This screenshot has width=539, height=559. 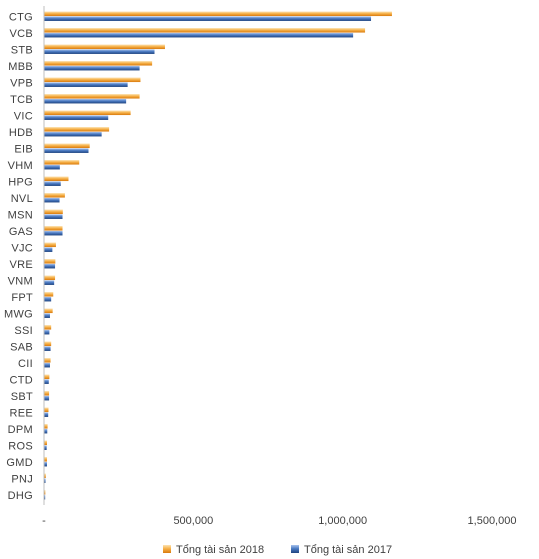 I want to click on category-label: DPM, so click(x=20, y=430).